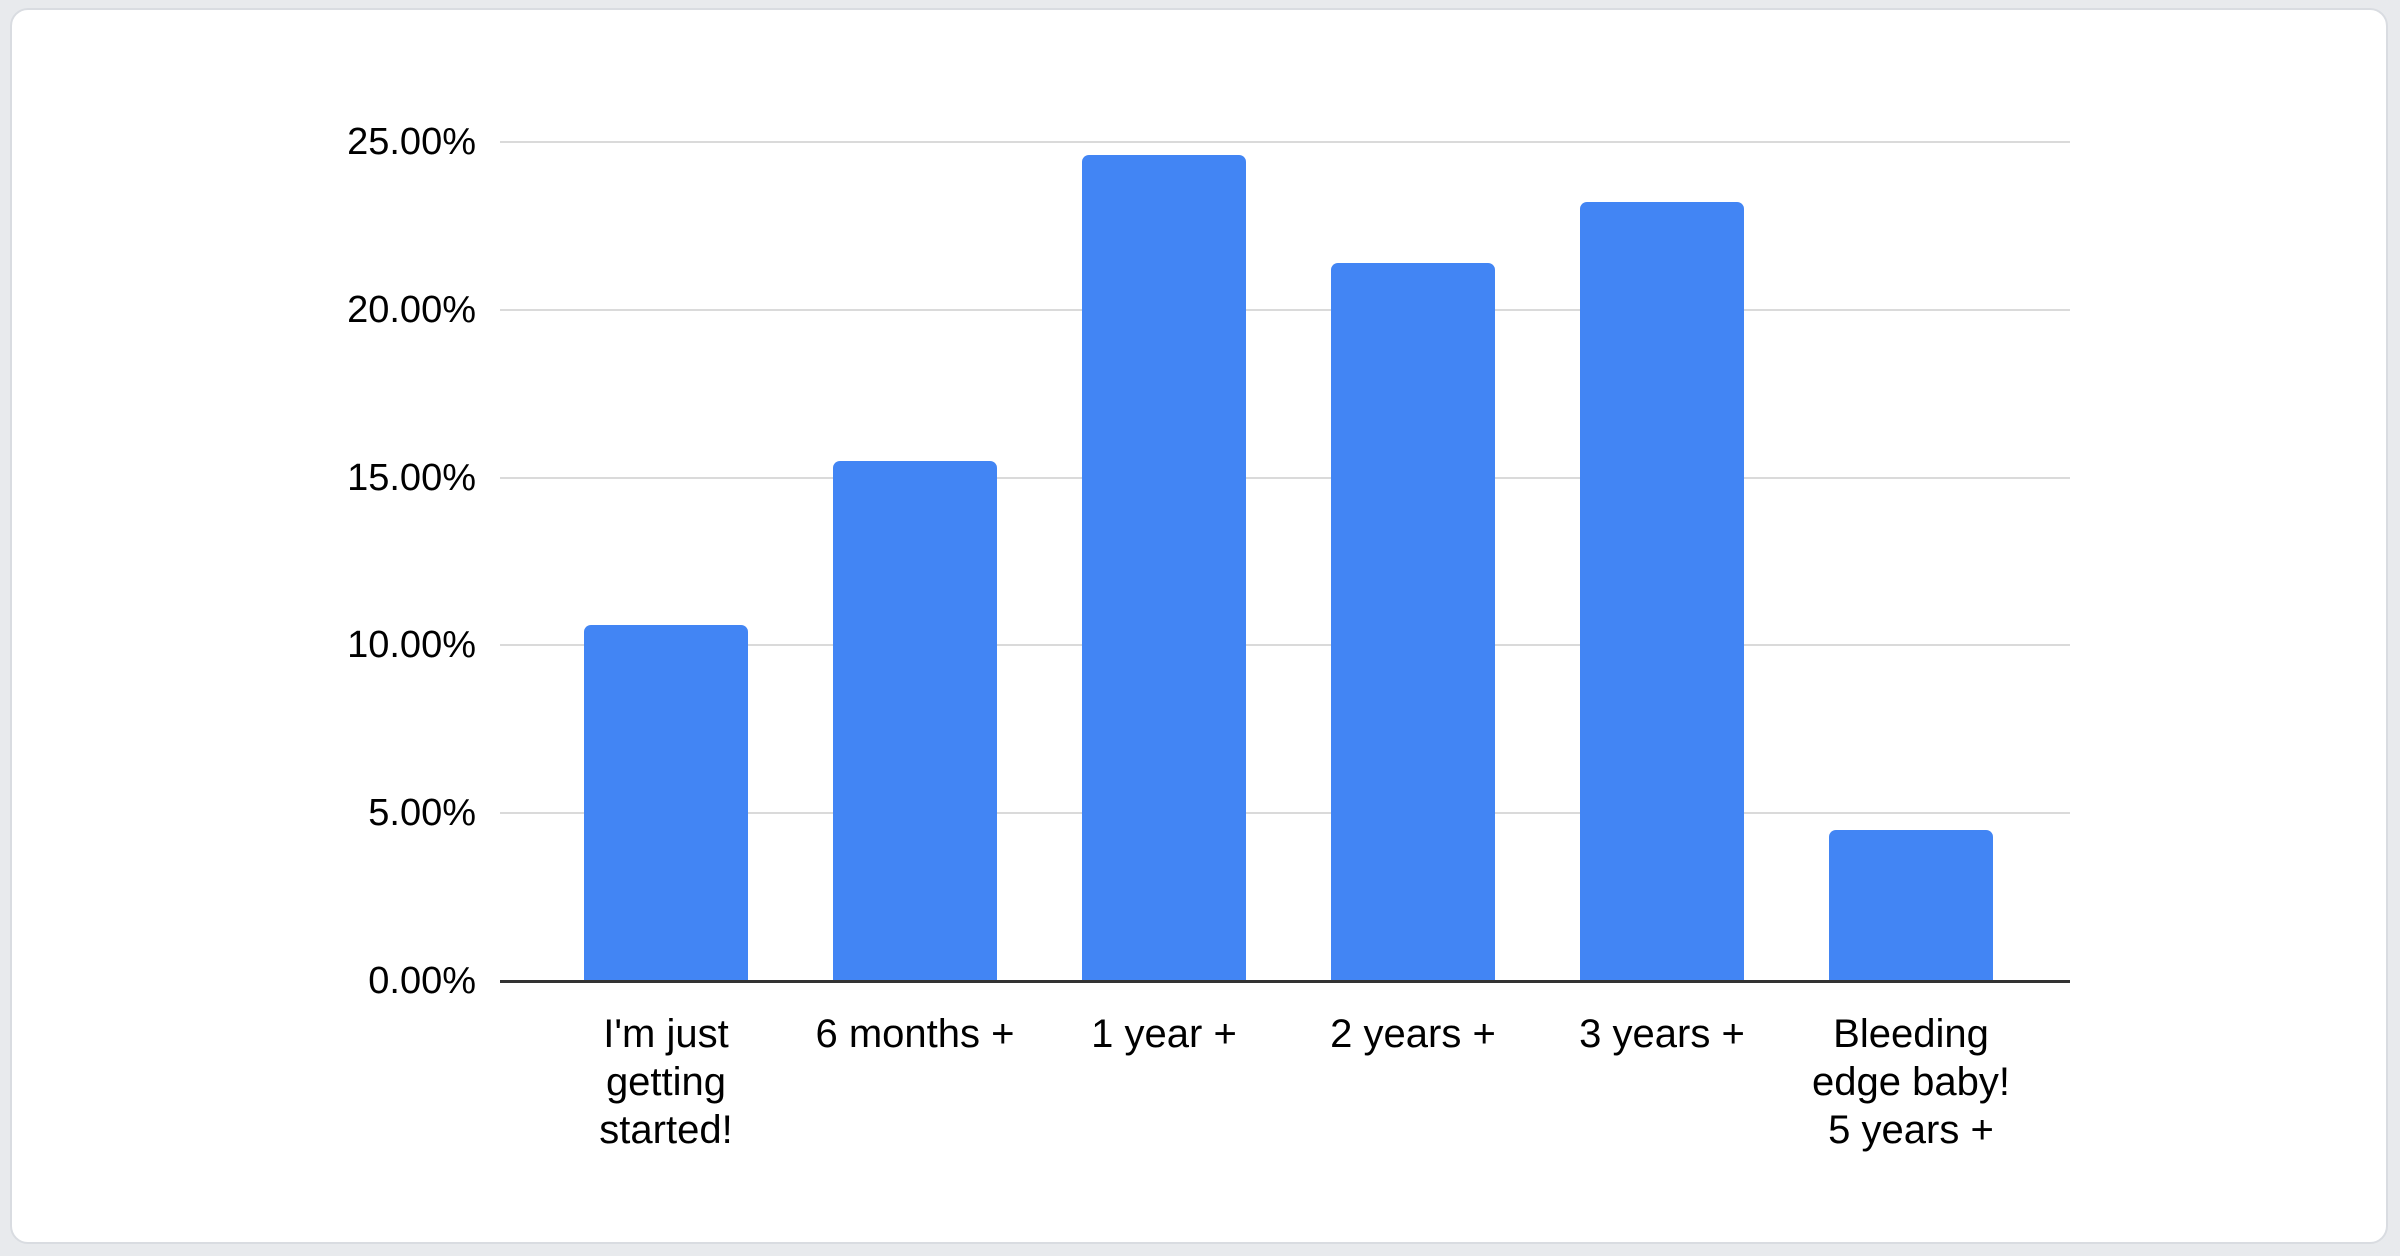  Describe the element at coordinates (411, 142) in the screenshot. I see `y-tick-label-25.00%: 25.00%` at that location.